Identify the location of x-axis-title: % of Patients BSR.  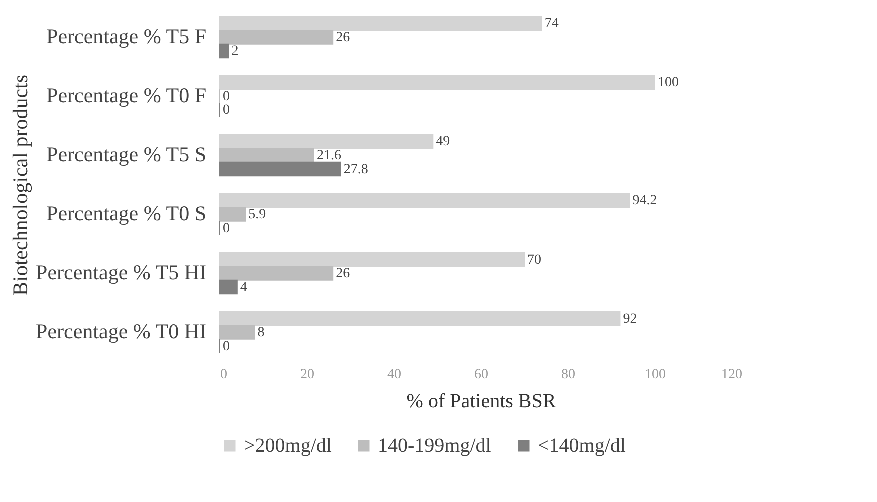
(481, 401).